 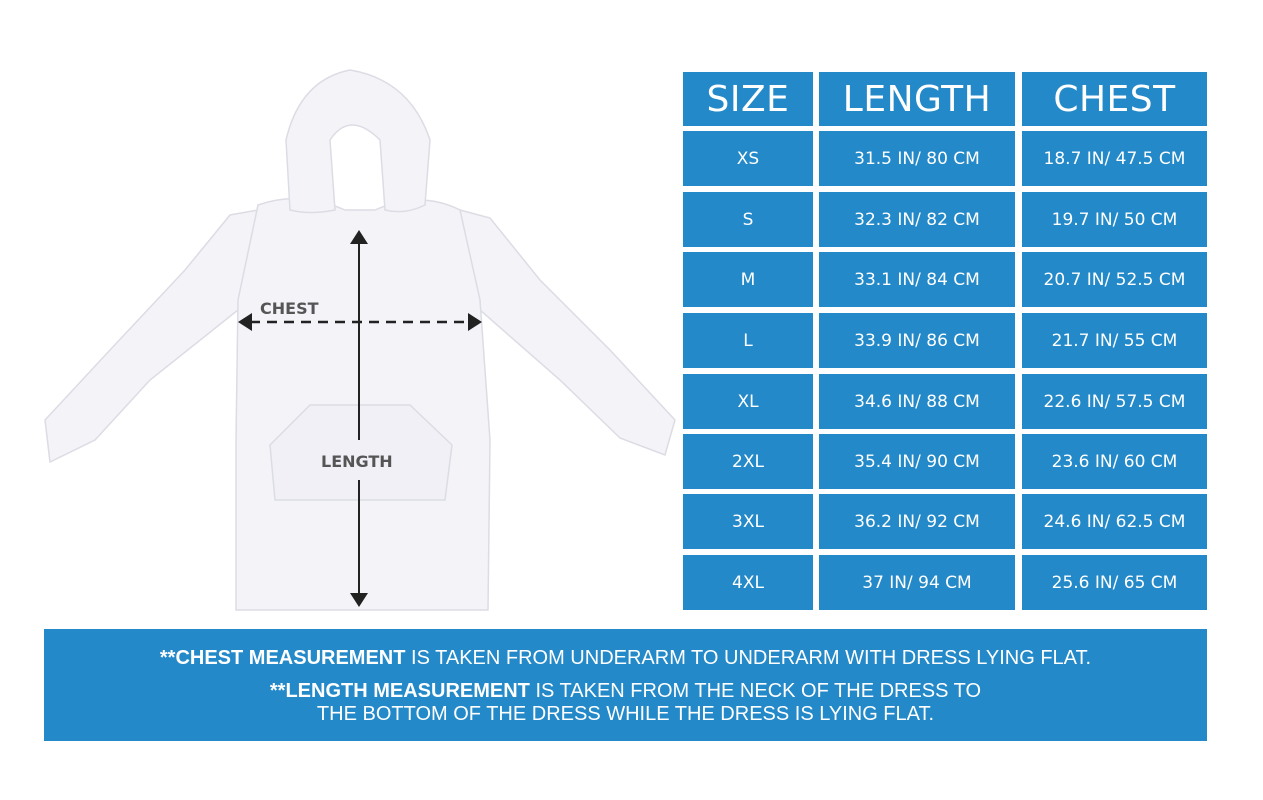 I want to click on cell-chest: 25.6 IN/ 65 CM, so click(x=1114, y=582).